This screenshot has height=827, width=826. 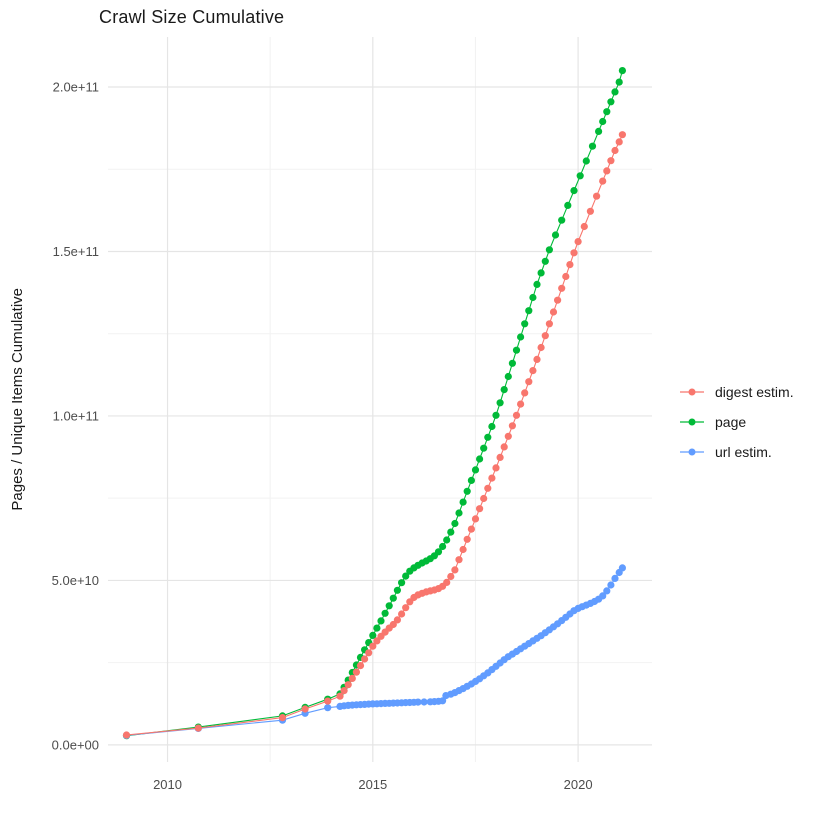 I want to click on y-tick-label: 0.0e+00, so click(x=75, y=744).